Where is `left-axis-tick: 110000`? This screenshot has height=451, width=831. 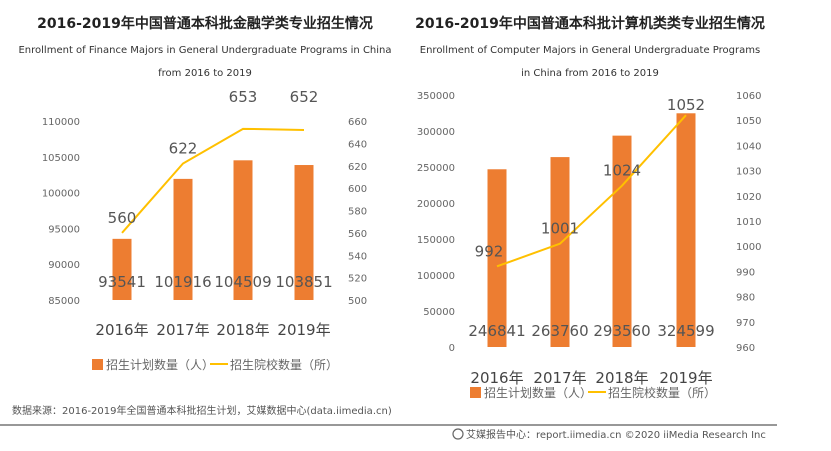 left-axis-tick: 110000 is located at coordinates (61, 122).